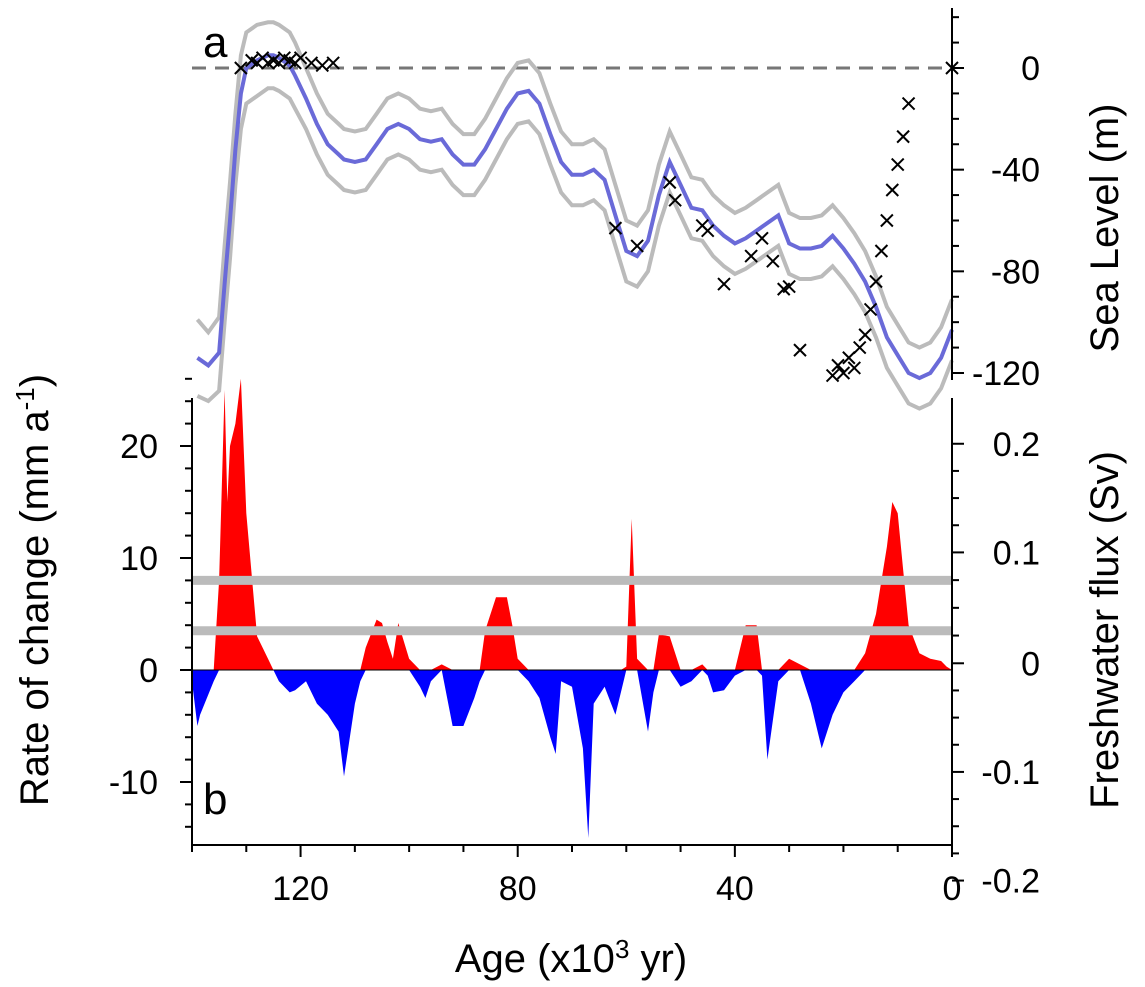 The width and height of the screenshot is (1145, 987). What do you see at coordinates (133, 783) in the screenshot?
I see `rate-tick-label: -10` at bounding box center [133, 783].